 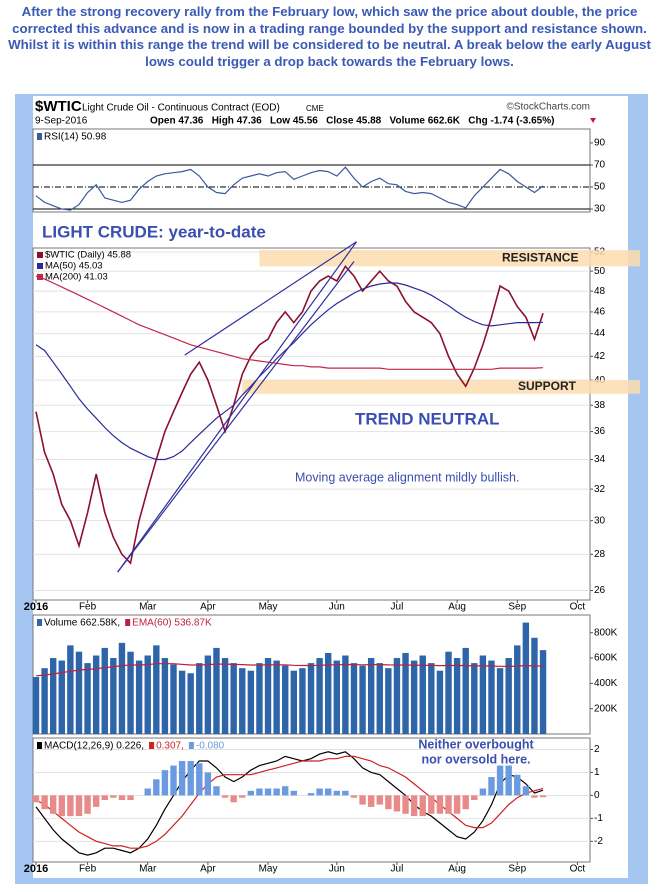 I want to click on band-label: RESISTANCE, so click(x=540, y=257).